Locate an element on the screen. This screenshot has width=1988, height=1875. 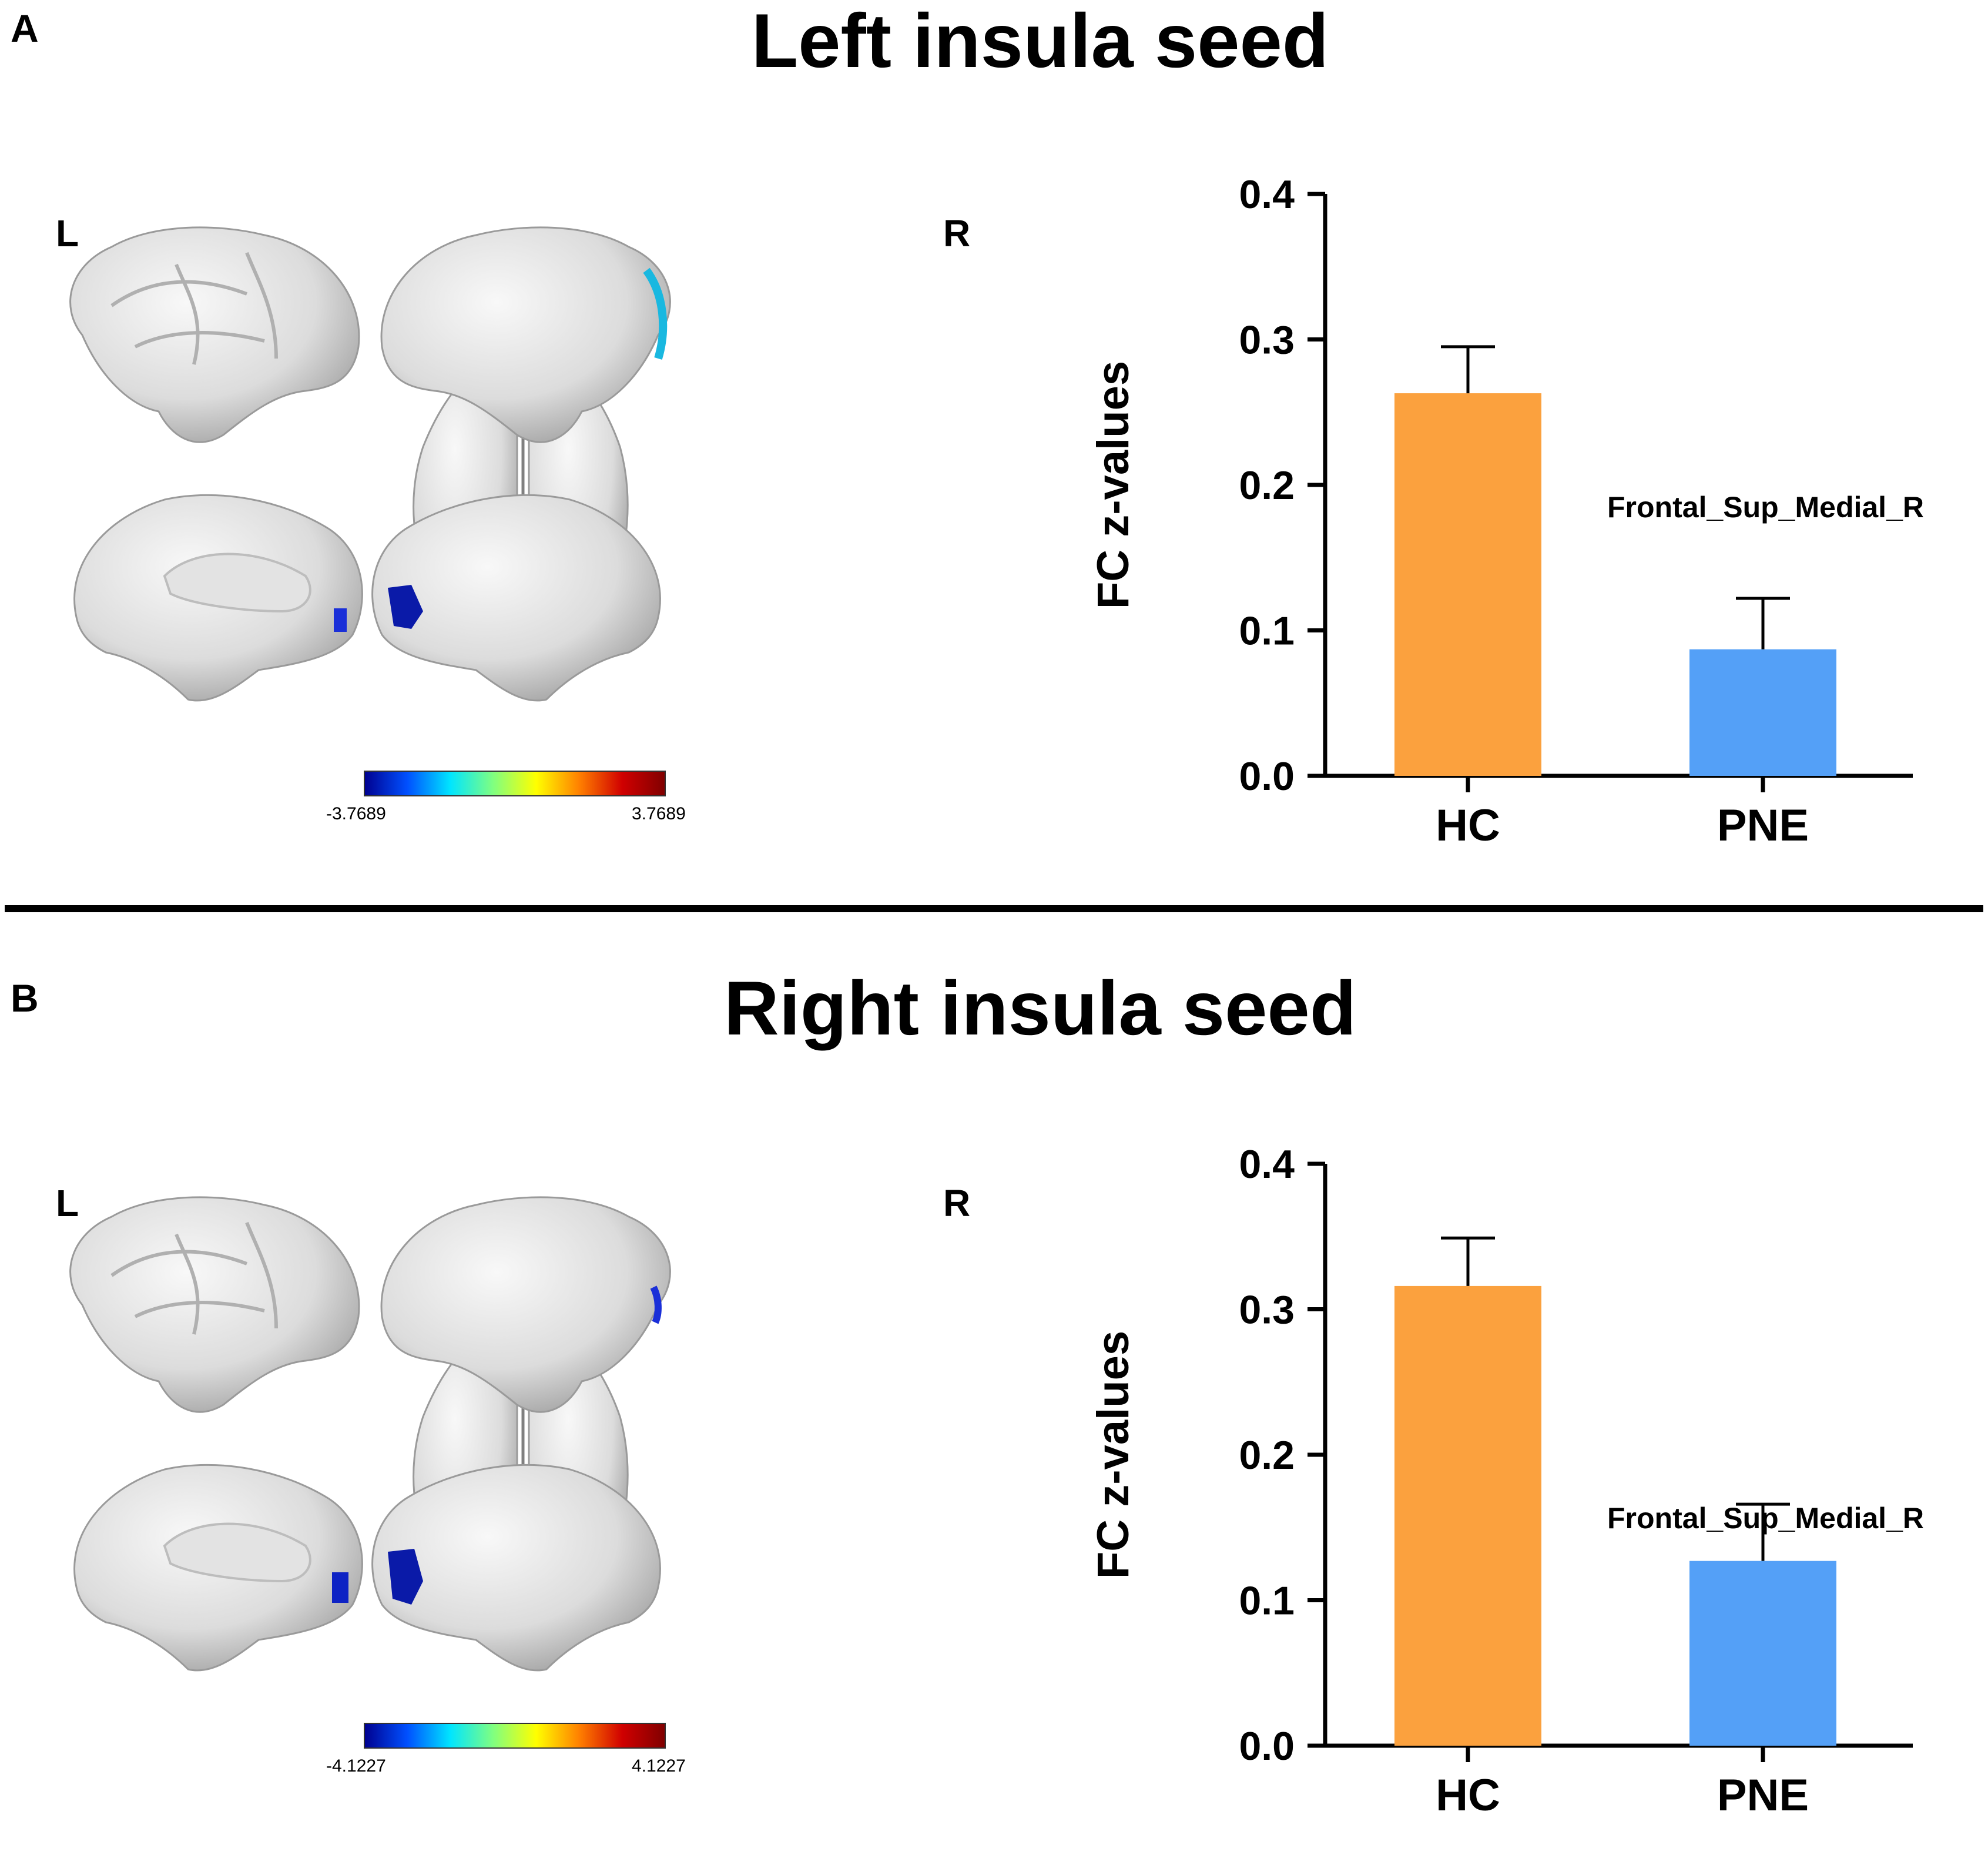
colorbar-min-label: -3.7689 is located at coordinates (356, 813).